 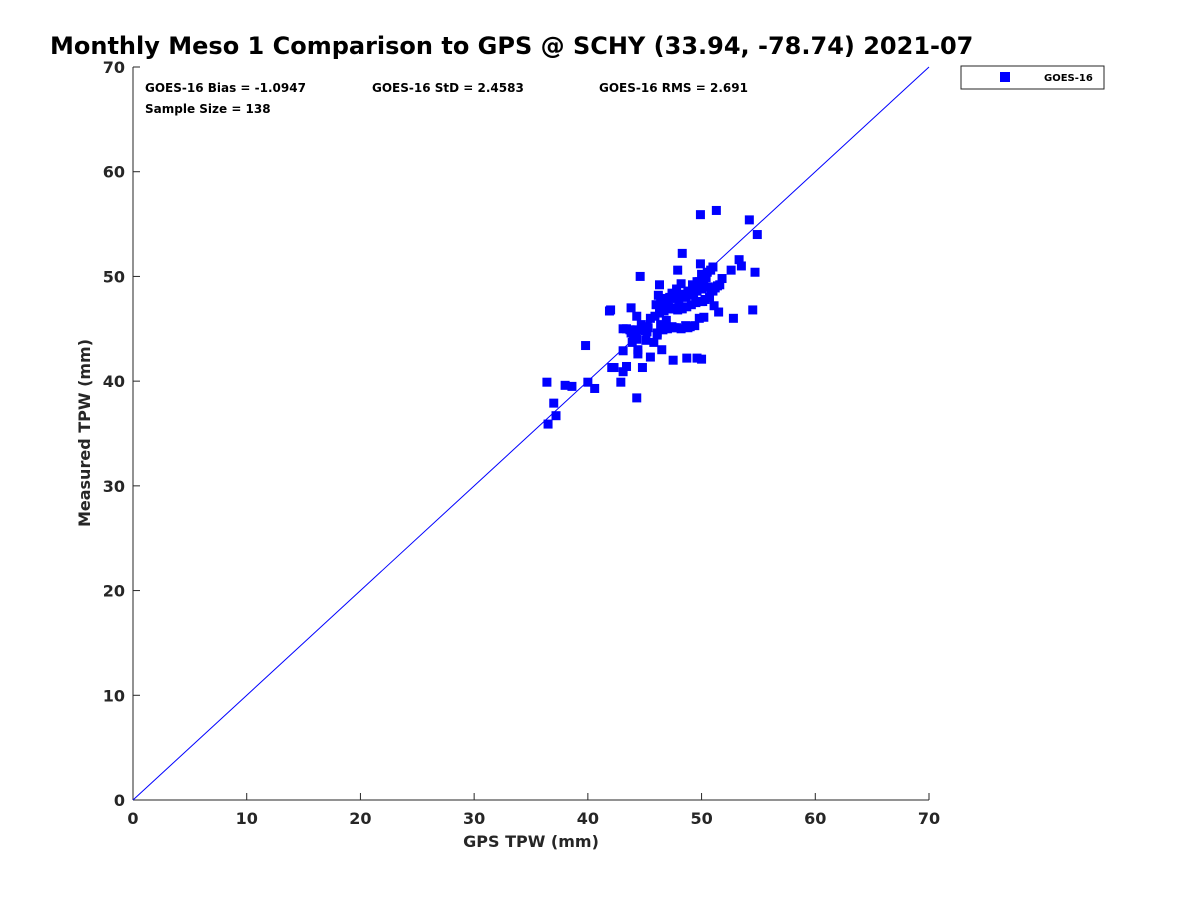 What do you see at coordinates (474, 818) in the screenshot?
I see `x-tick-label: 30` at bounding box center [474, 818].